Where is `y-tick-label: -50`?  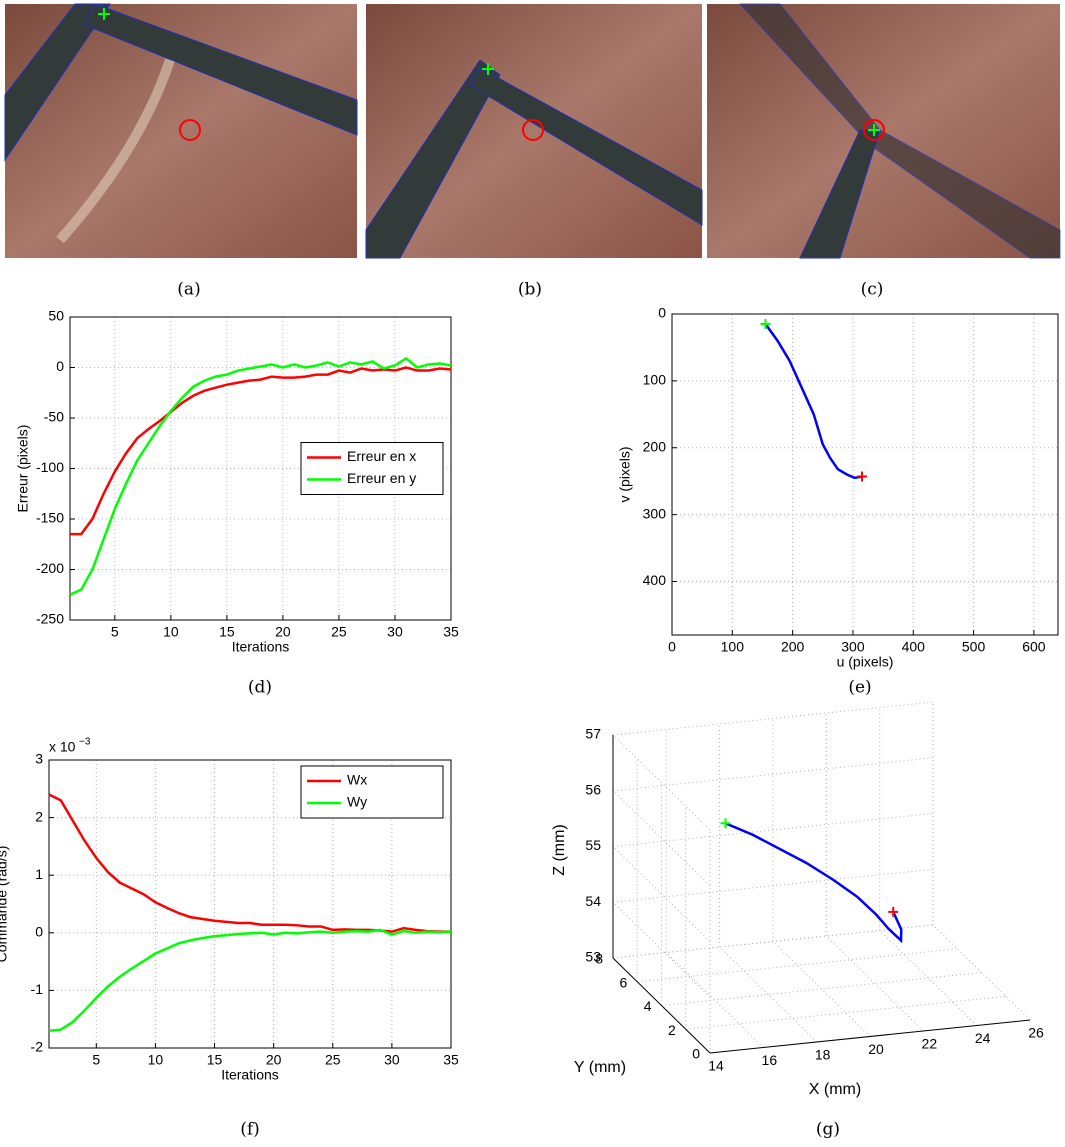 y-tick-label: -50 is located at coordinates (54, 417).